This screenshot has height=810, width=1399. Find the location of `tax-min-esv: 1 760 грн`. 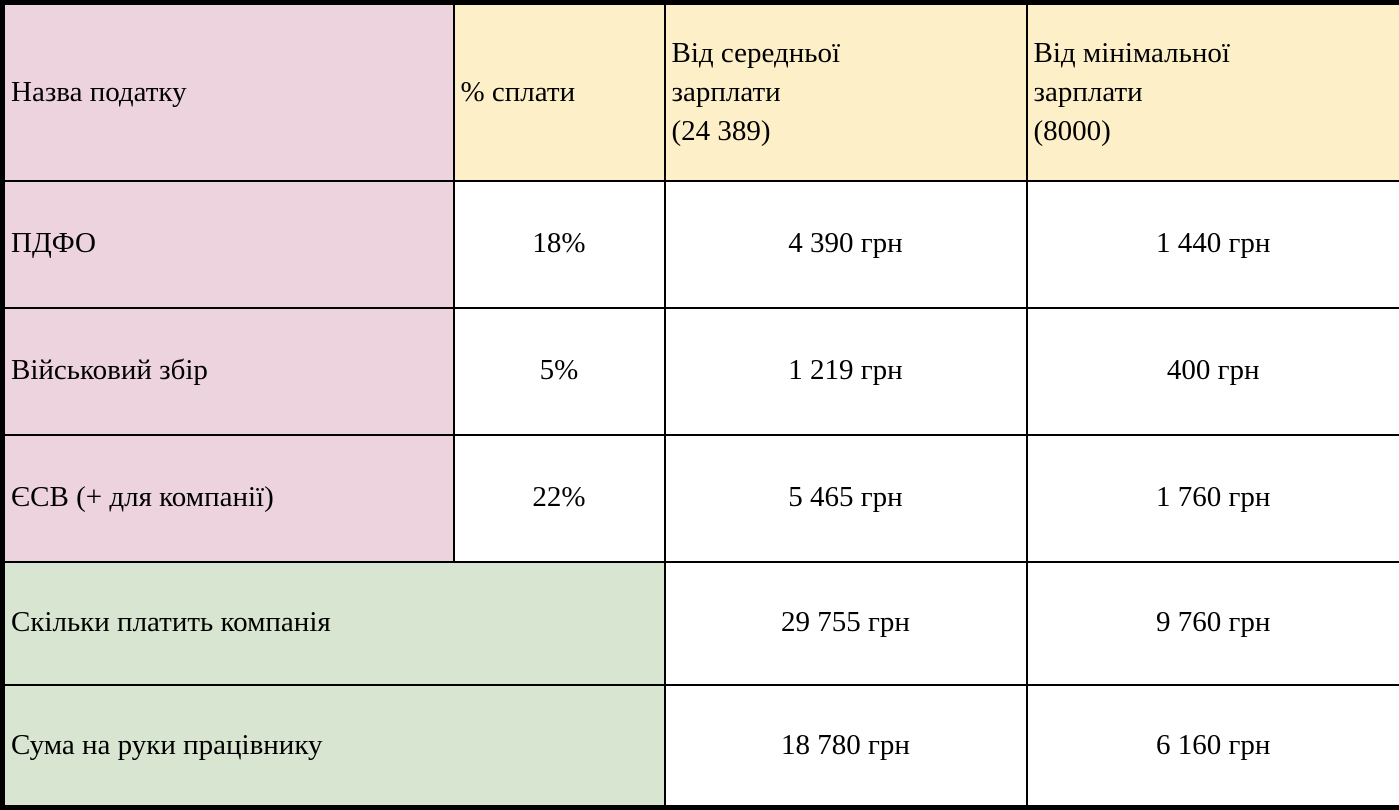

tax-min-esv: 1 760 грн is located at coordinates (1213, 498).